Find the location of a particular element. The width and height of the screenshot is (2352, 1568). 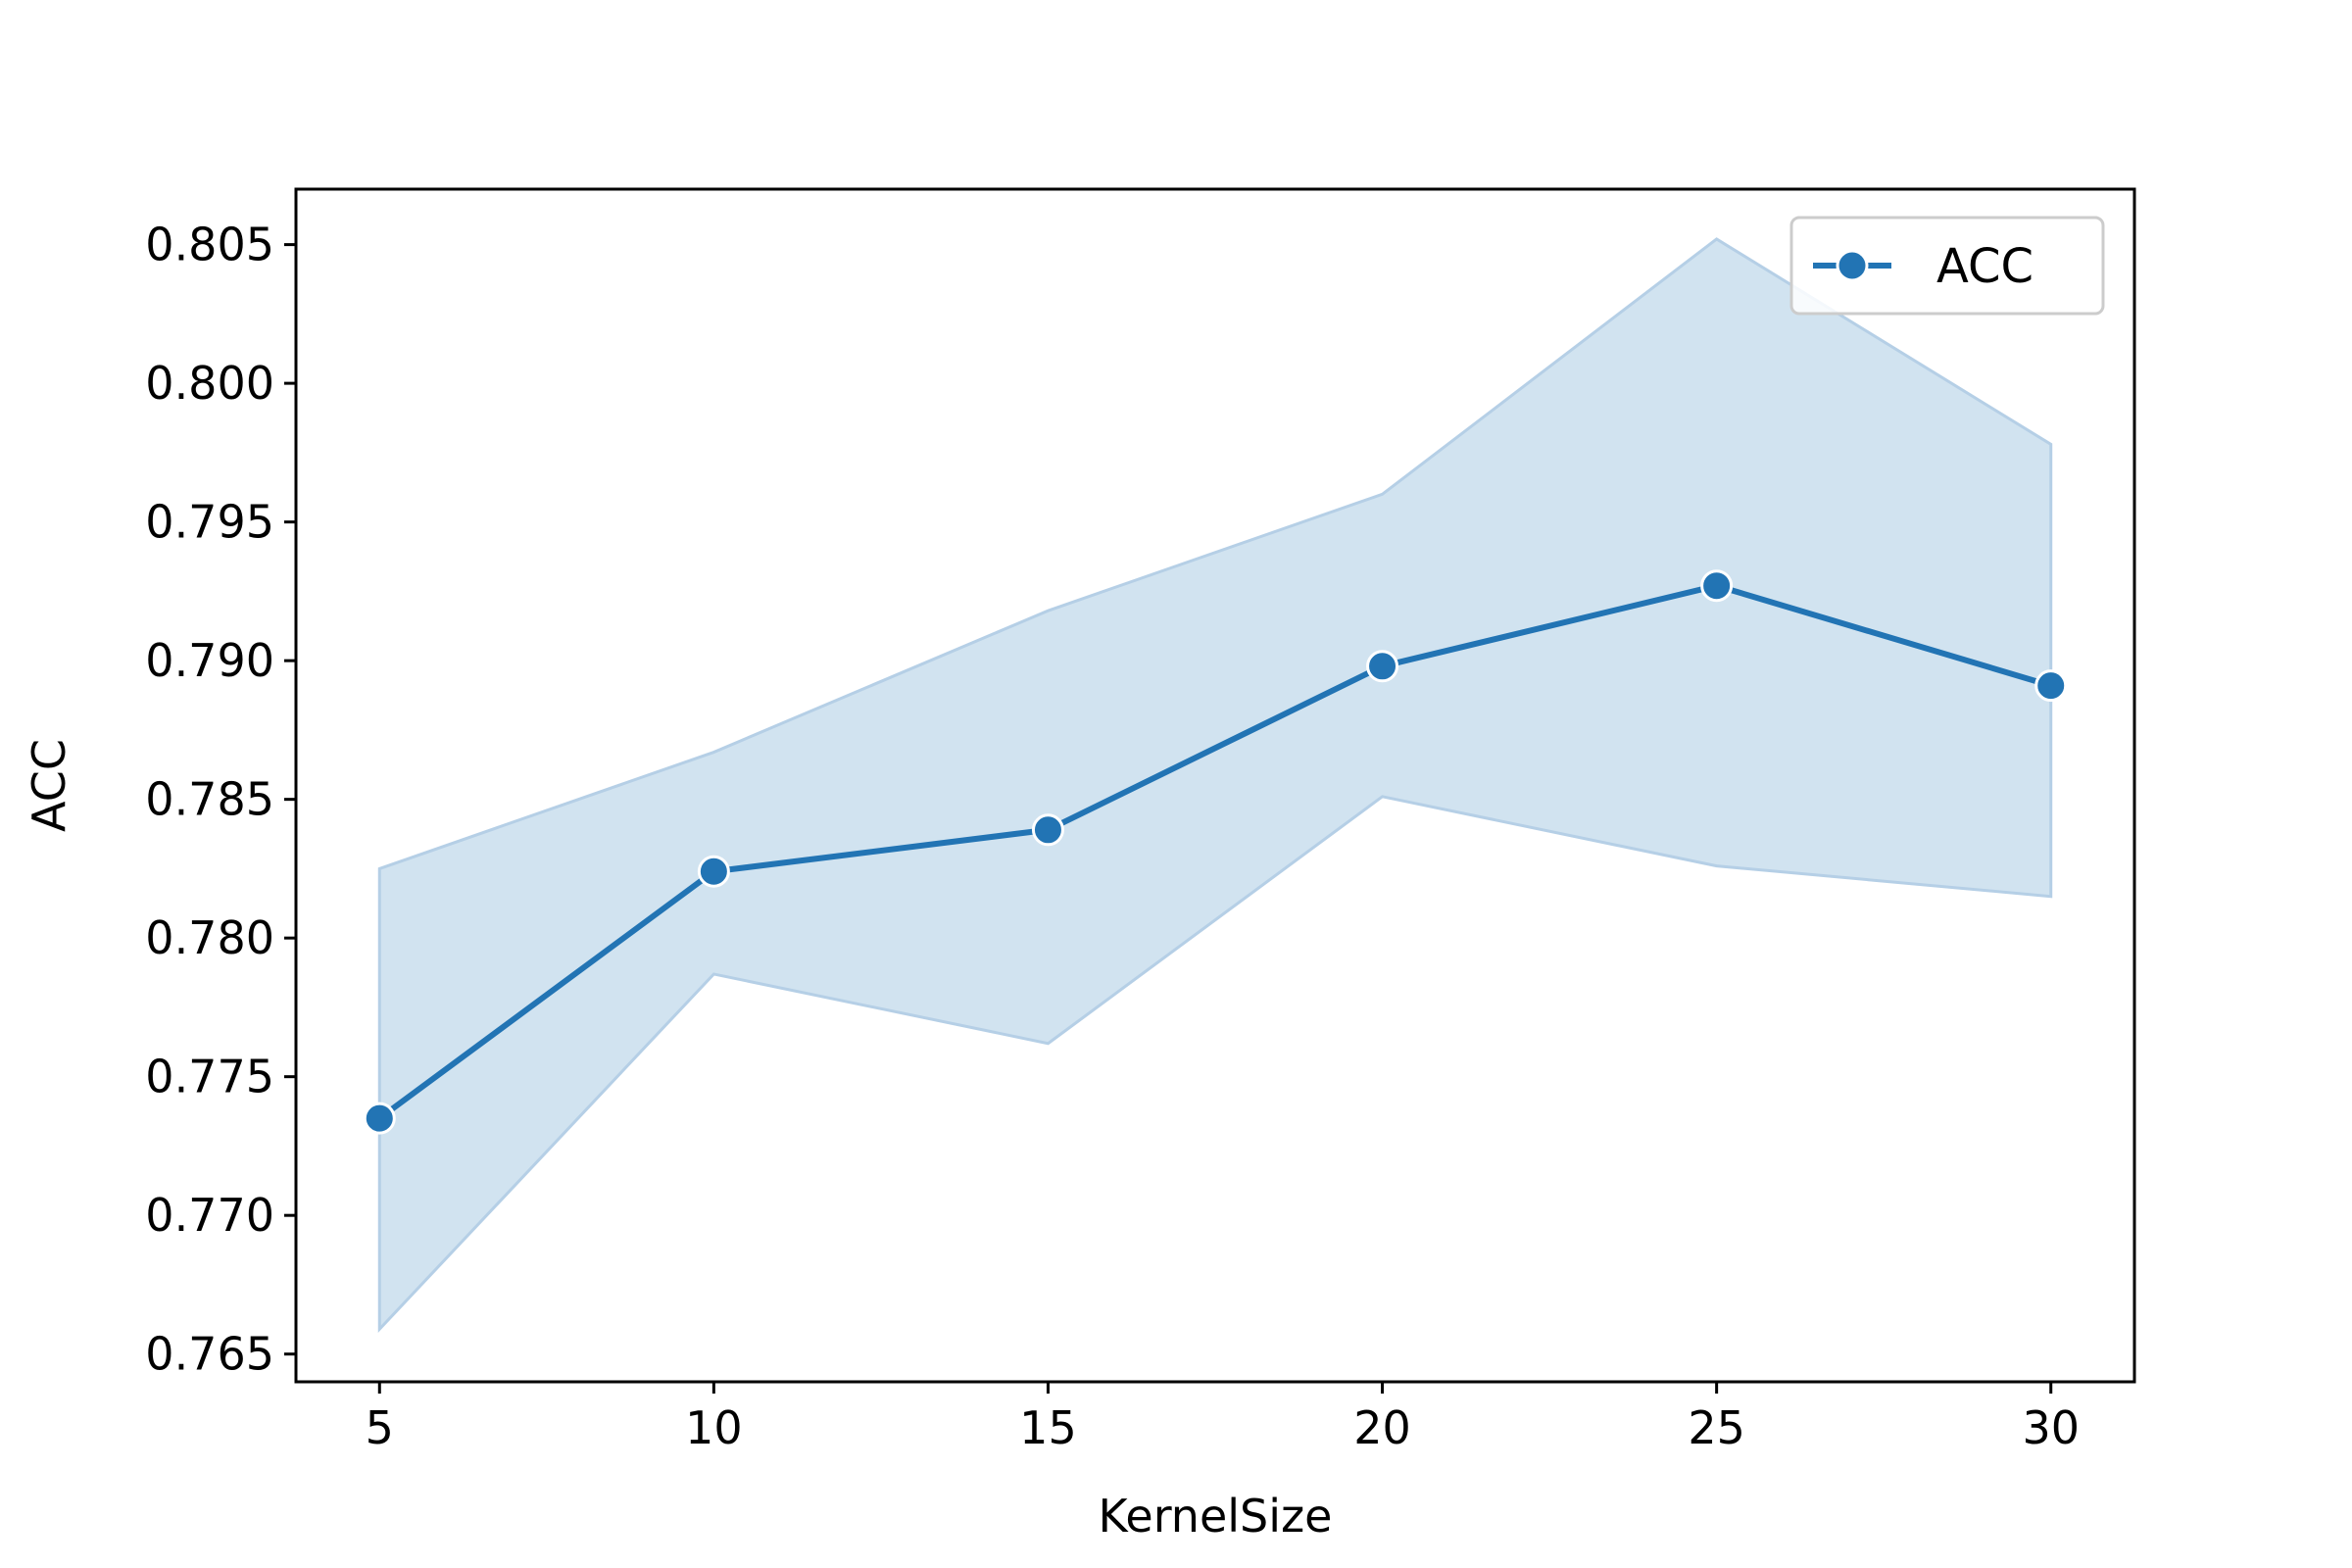

x-tick-label: 30 is located at coordinates (2051, 1427).